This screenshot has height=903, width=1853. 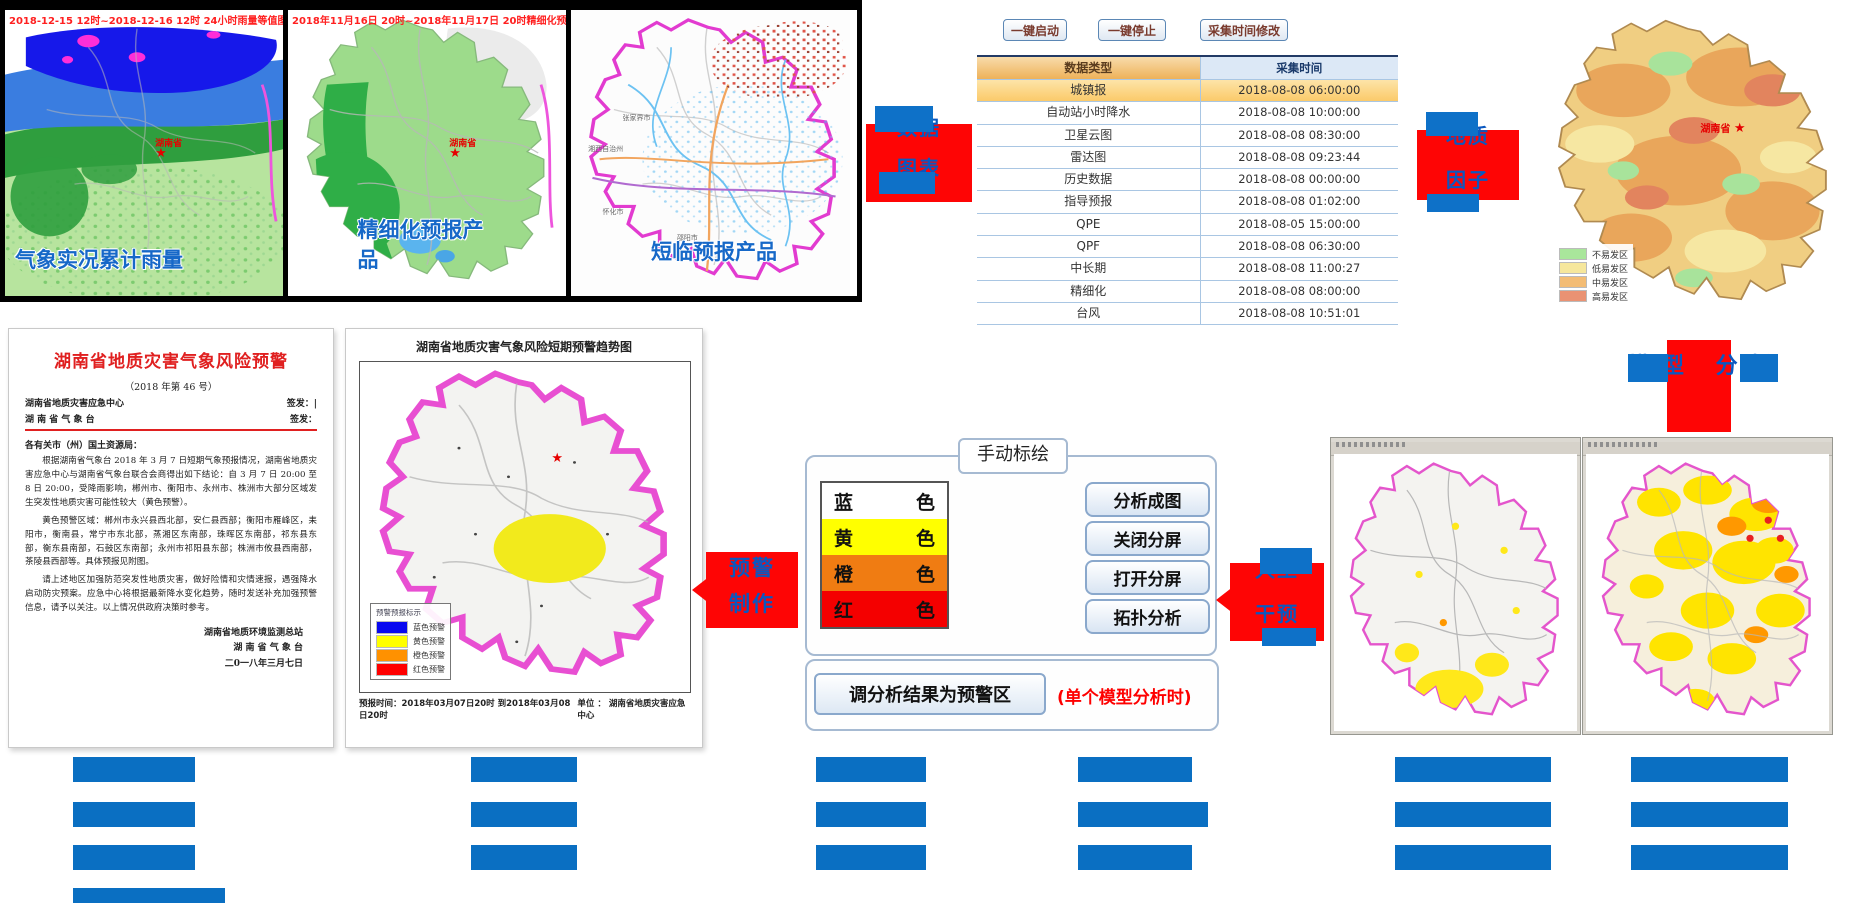 I want to click on province-marker: ★, so click(x=557, y=459).